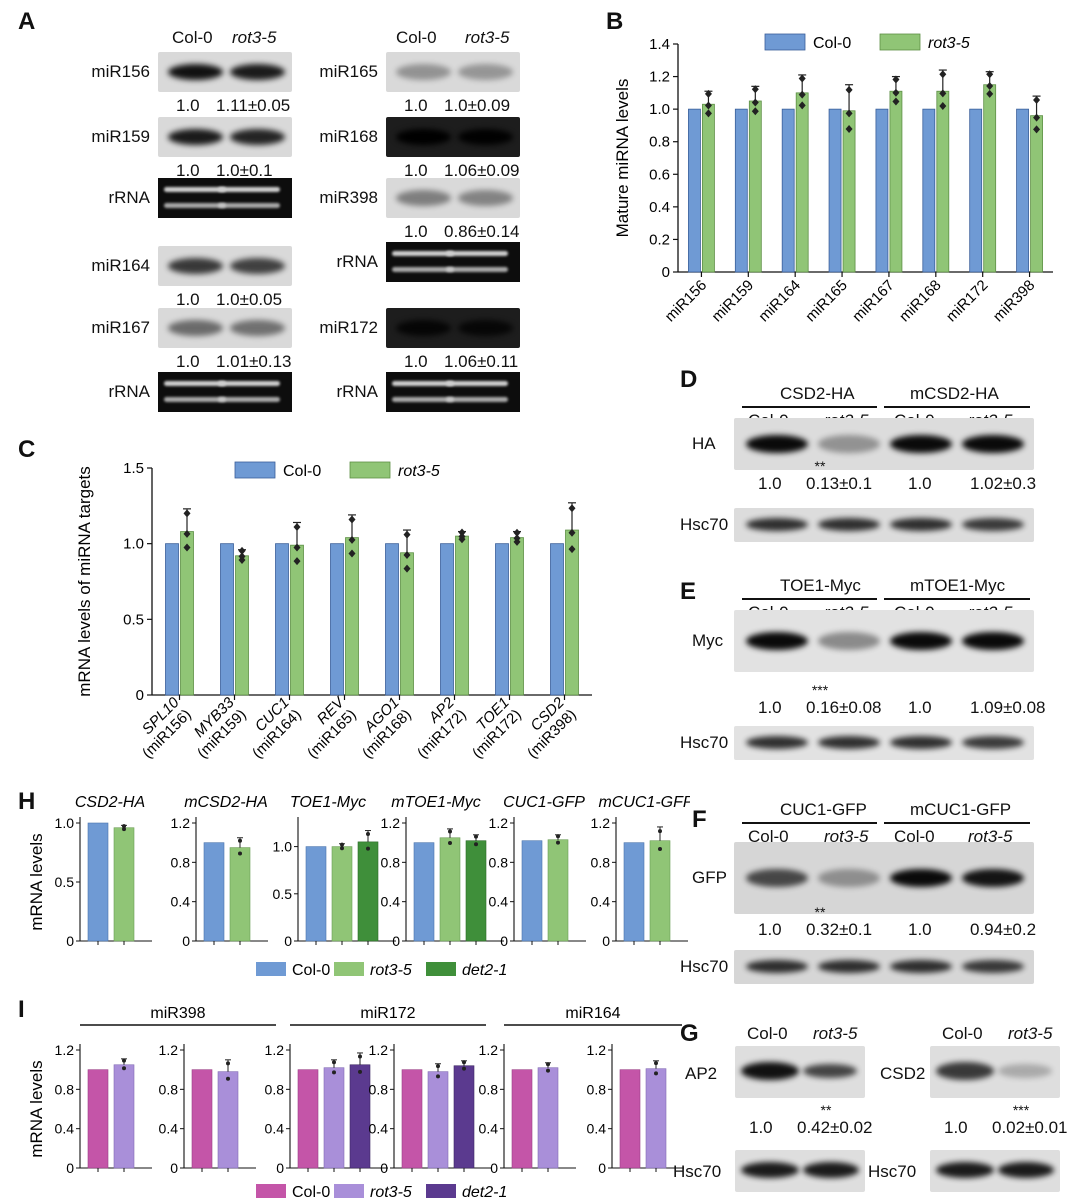 Image resolution: width=1080 pixels, height=1202 pixels. Describe the element at coordinates (884, 641) in the screenshot. I see `panelE-blot-main` at that location.